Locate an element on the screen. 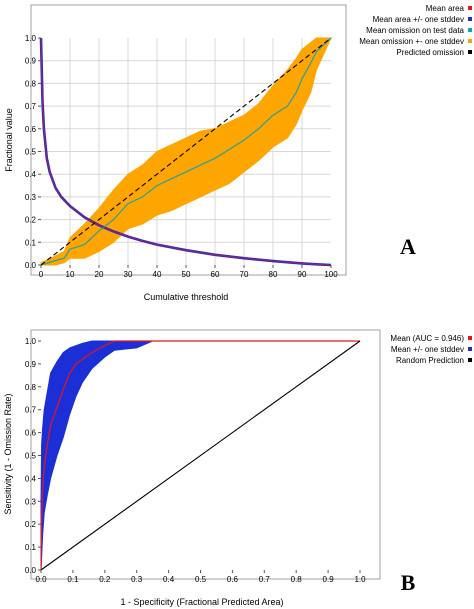 Image resolution: width=474 pixels, height=609 pixels. panel-a-legend-label: Predicted omission is located at coordinates (430, 52).